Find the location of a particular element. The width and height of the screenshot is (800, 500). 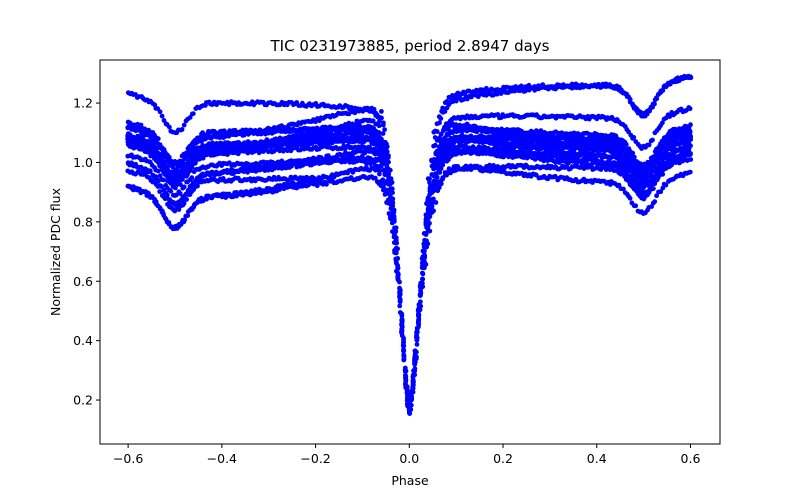

x-axis-label: Phase is located at coordinates (410, 480).